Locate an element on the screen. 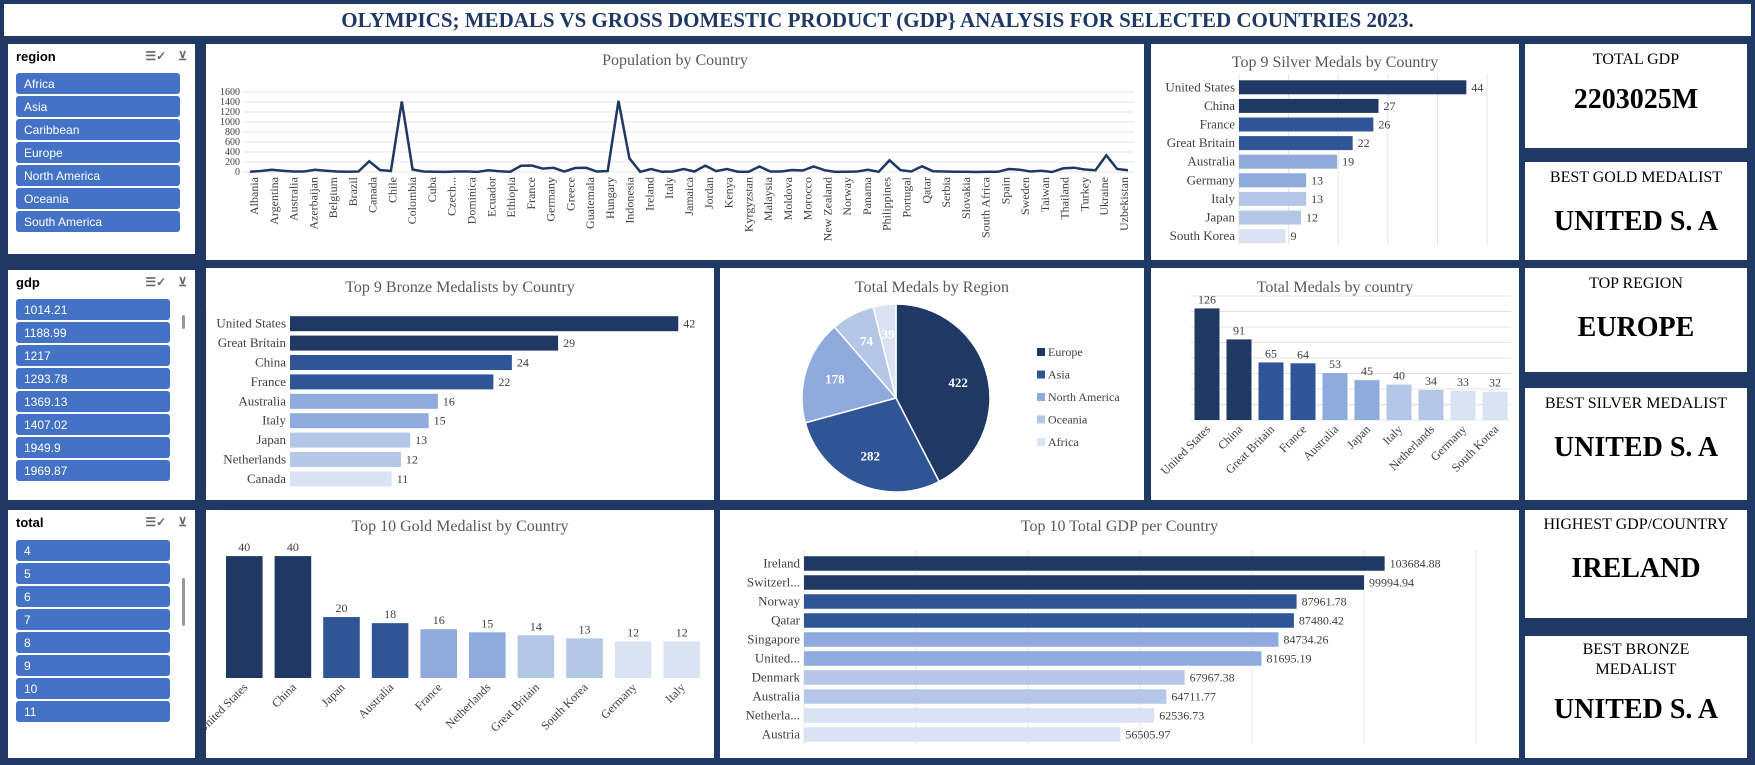  kpi-top-region: TOP REGION EUROPE is located at coordinates (1636, 320).